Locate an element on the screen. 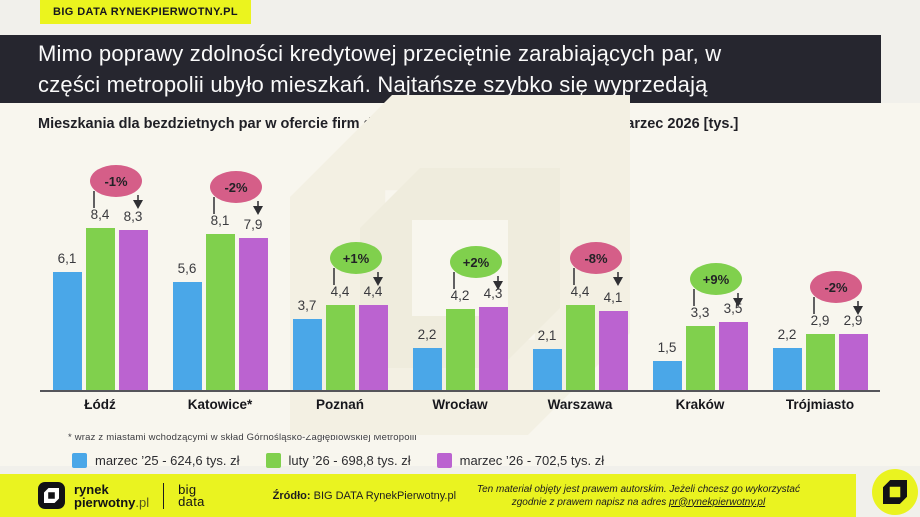 This screenshot has height=517, width=920. bar-series-1: 3,7 is located at coordinates (307, 344).